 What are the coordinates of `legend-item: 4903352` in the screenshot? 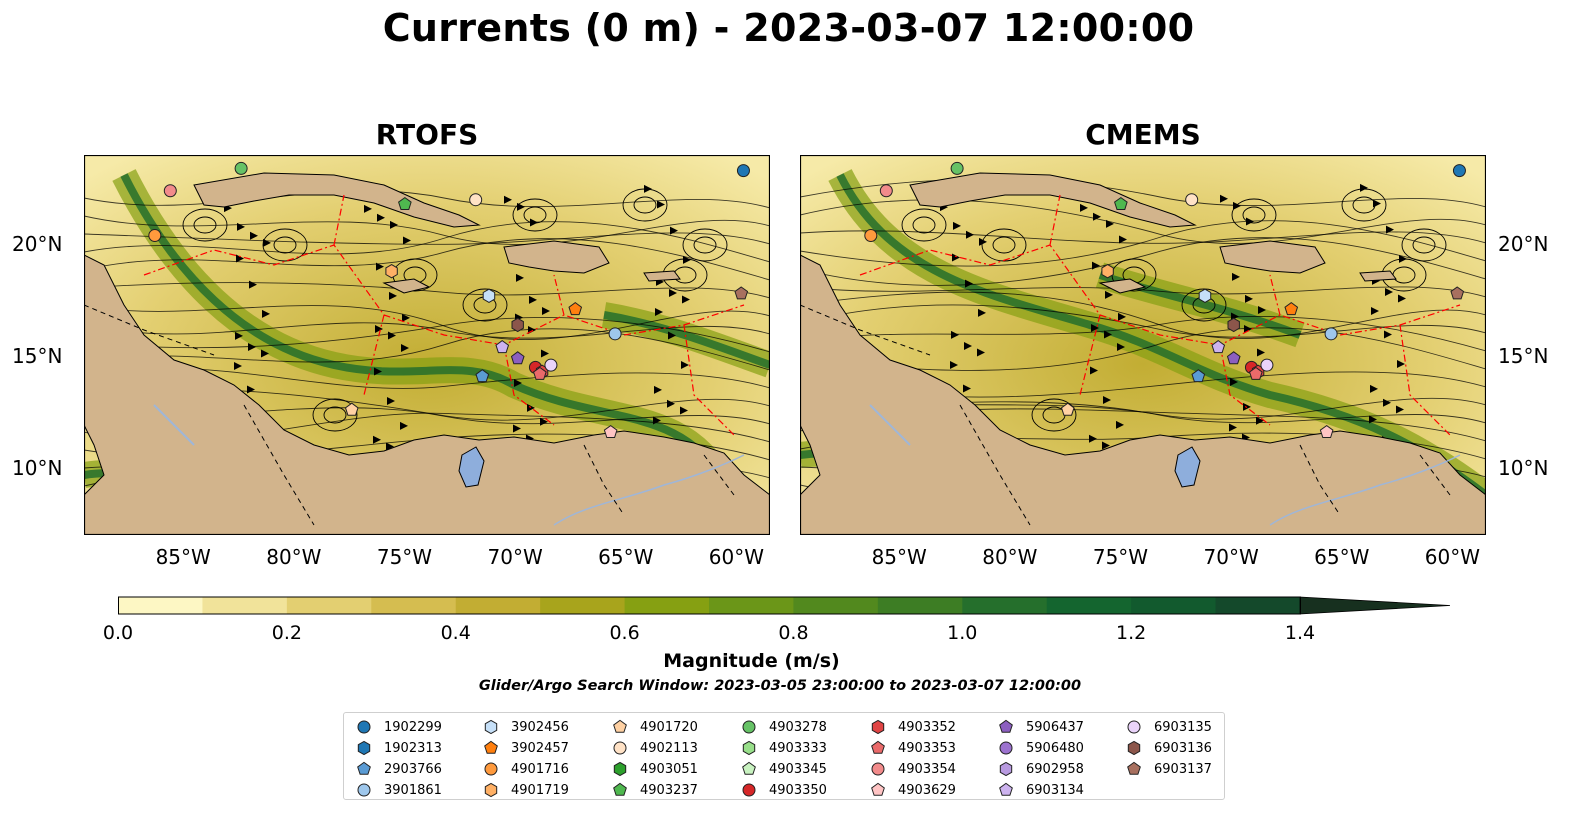 It's located at (913, 727).